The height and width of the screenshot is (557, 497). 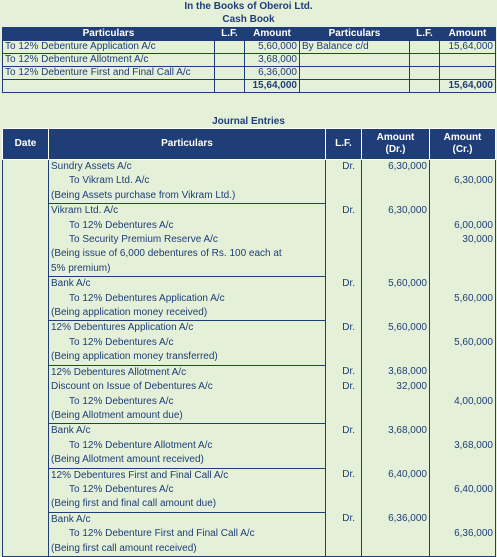 I want to click on cash-dr-total: 15,64,000, so click(x=272, y=86).